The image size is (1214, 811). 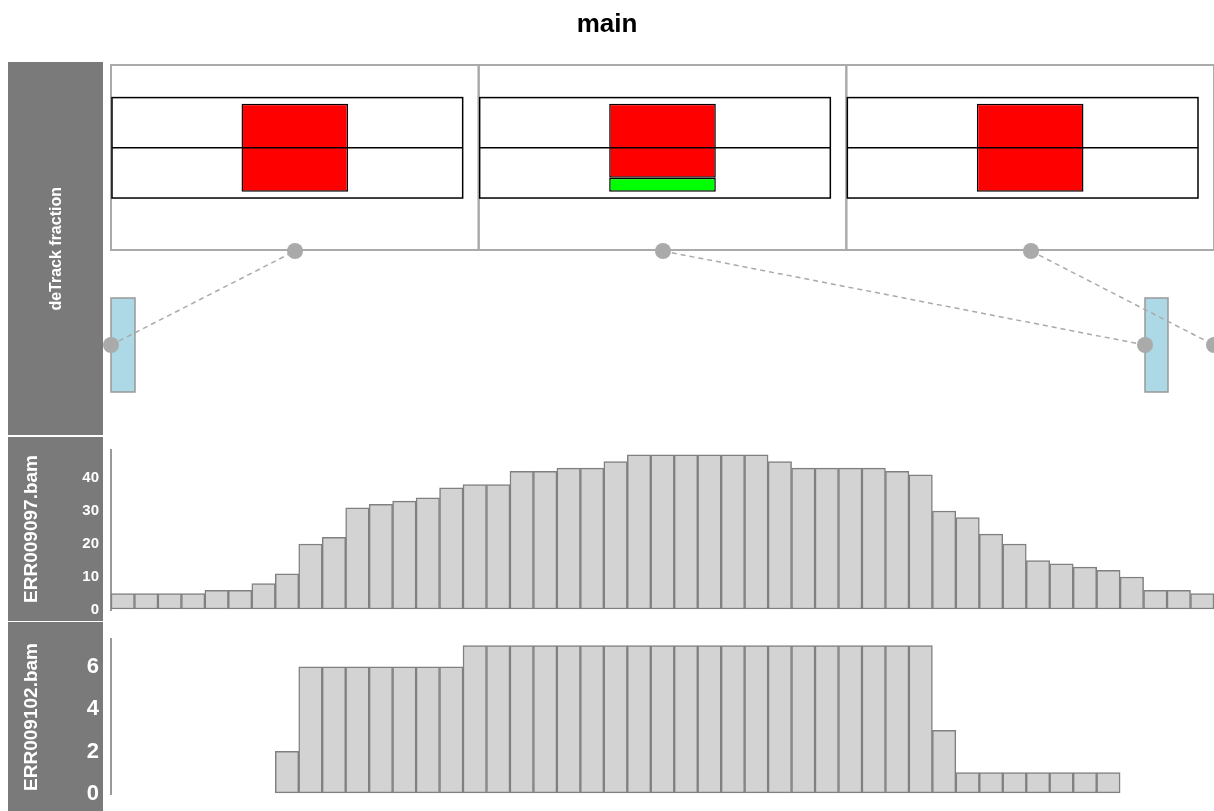 What do you see at coordinates (607, 23) in the screenshot?
I see `chart-title: main` at bounding box center [607, 23].